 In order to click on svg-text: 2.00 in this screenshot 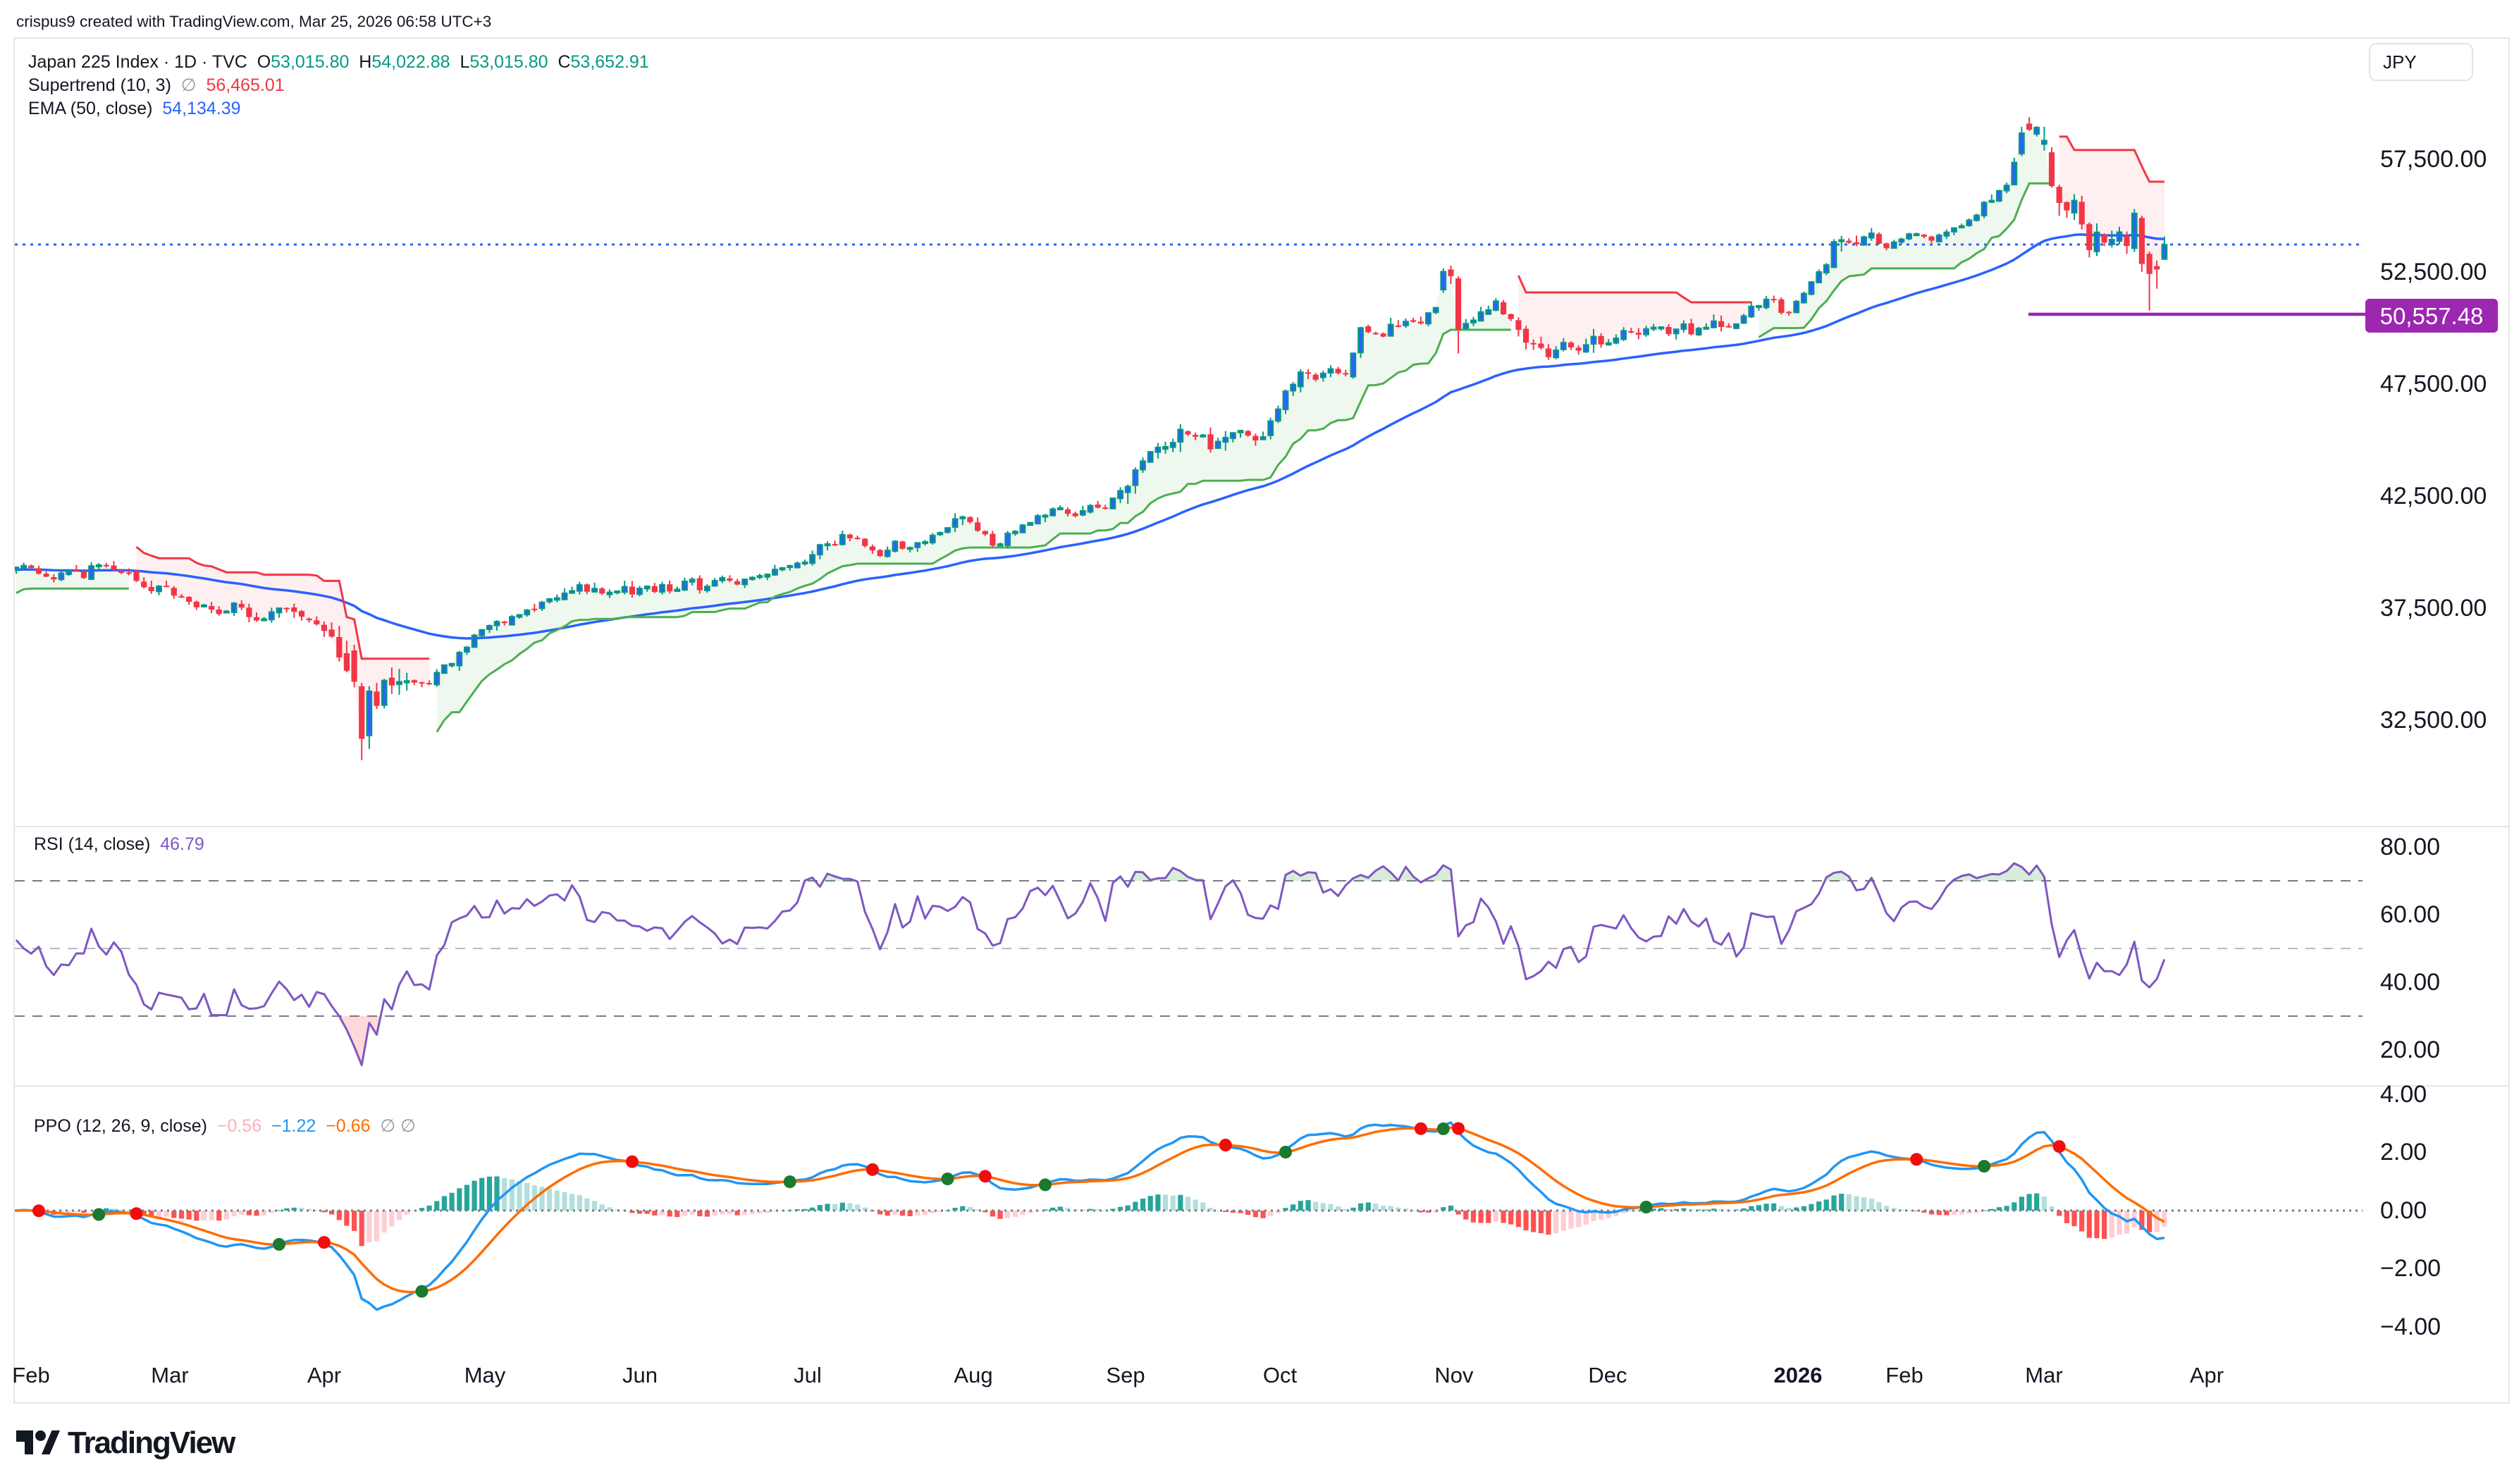, I will do `click(2403, 1152)`.